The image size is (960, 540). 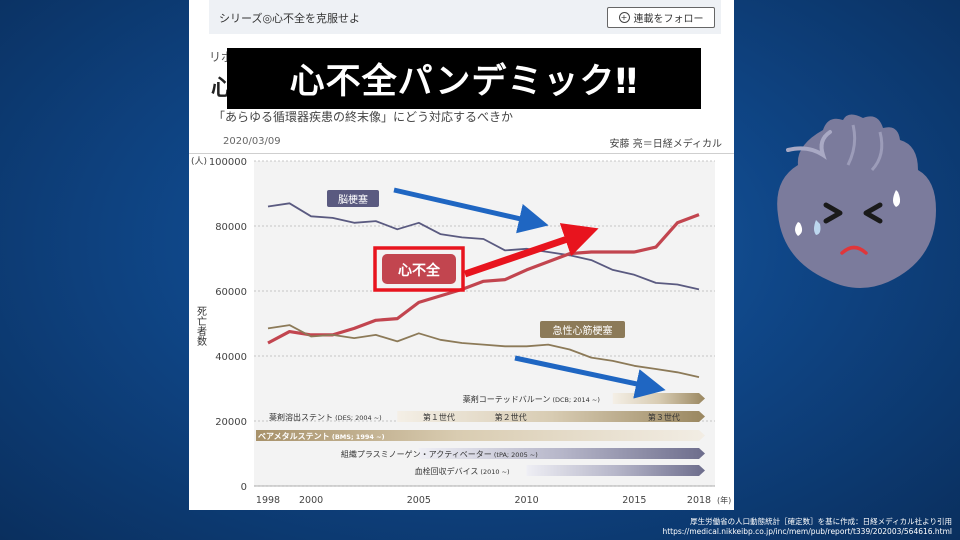 What do you see at coordinates (461, 153) in the screenshot?
I see `divider` at bounding box center [461, 153].